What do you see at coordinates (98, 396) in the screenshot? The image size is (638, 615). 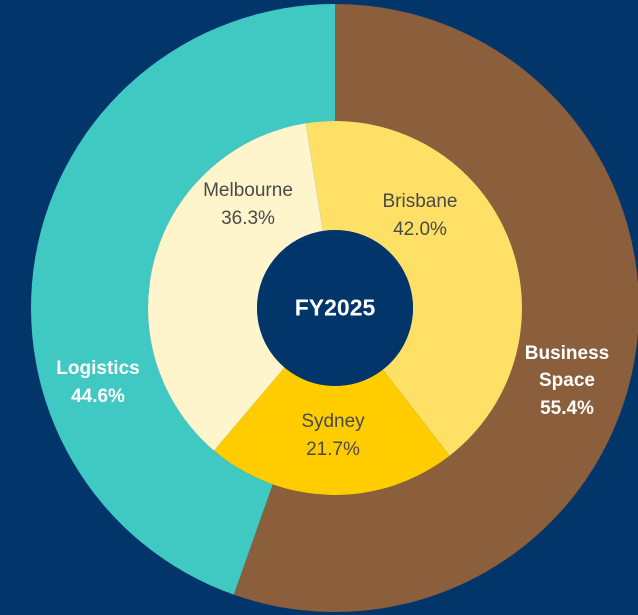 I see `slice-value: 44.6%` at bounding box center [98, 396].